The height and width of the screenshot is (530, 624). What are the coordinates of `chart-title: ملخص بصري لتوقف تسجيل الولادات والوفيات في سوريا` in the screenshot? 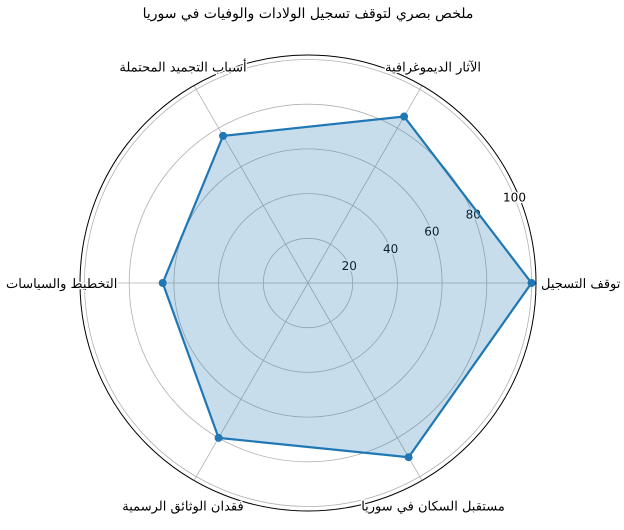 It's located at (308, 14).